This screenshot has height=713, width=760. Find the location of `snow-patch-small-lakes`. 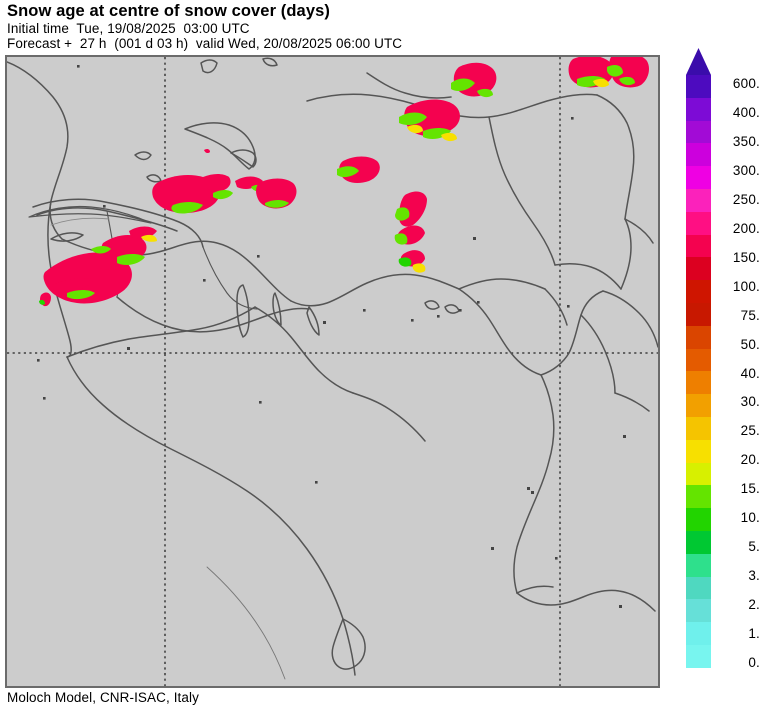

snow-patch-small-lakes is located at coordinates (207, 151).